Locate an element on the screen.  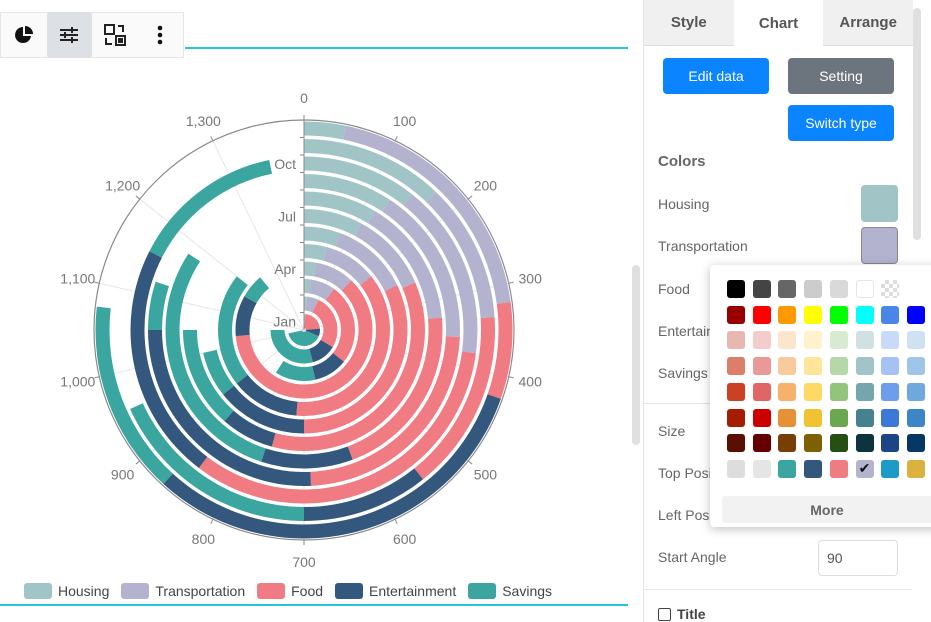
bar-entertainment-aug is located at coordinates (307, 457).